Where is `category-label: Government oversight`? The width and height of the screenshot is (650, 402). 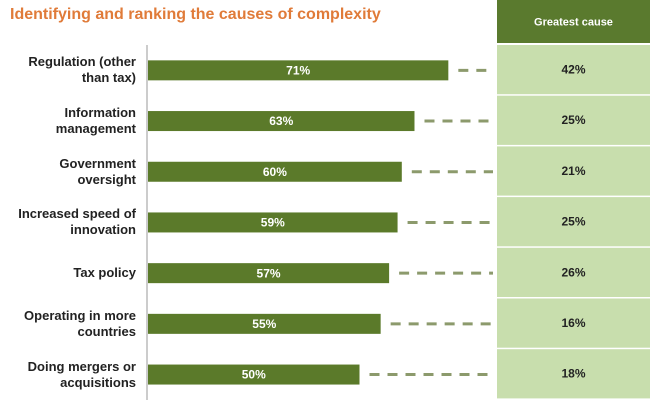 category-label: Government oversight is located at coordinates (97, 171).